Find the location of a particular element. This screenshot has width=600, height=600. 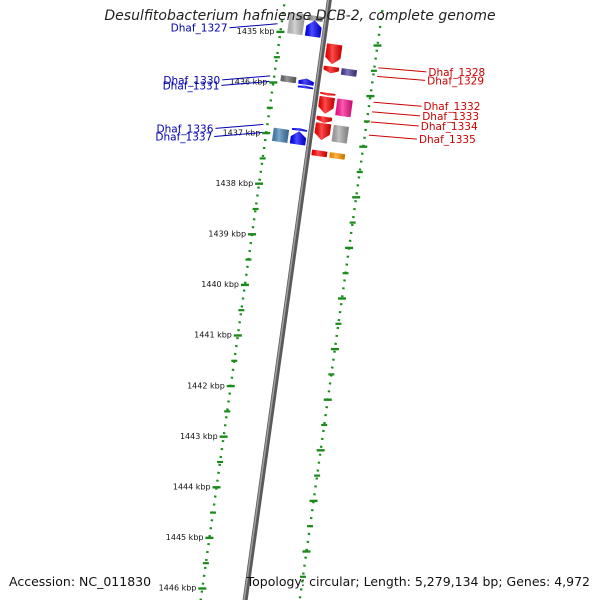

scale-line-right is located at coordinates (341, 304).